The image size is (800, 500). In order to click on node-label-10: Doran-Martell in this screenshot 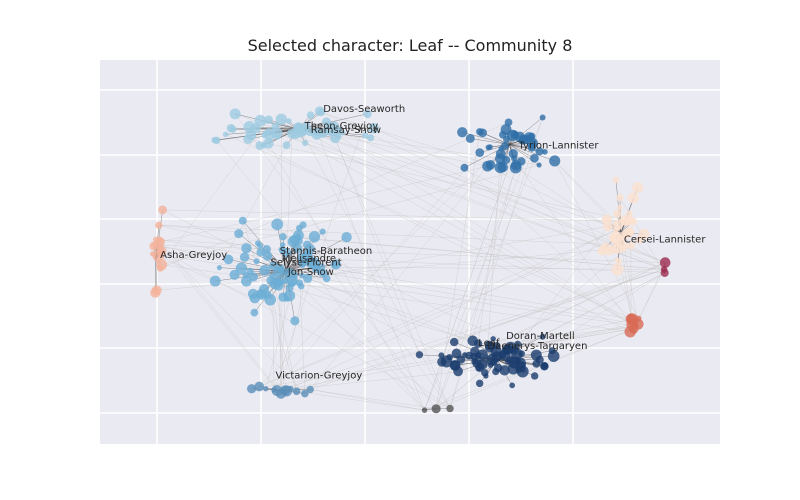, I will do `click(540, 336)`.